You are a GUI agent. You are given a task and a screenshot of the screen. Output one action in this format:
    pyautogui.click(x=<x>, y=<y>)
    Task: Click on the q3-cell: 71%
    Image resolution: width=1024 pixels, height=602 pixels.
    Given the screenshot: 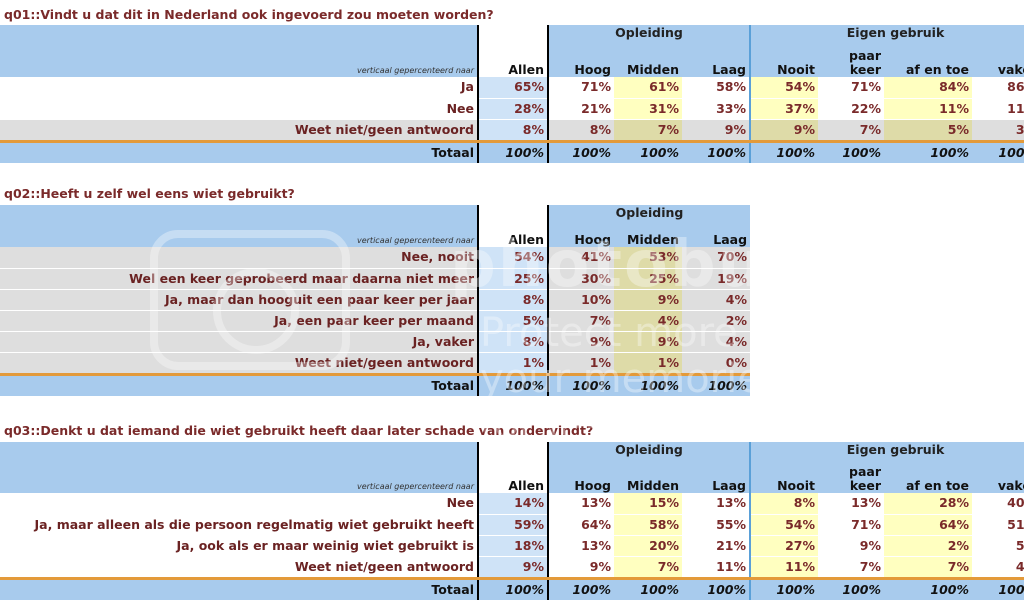 What is the action you would take?
    pyautogui.click(x=851, y=525)
    